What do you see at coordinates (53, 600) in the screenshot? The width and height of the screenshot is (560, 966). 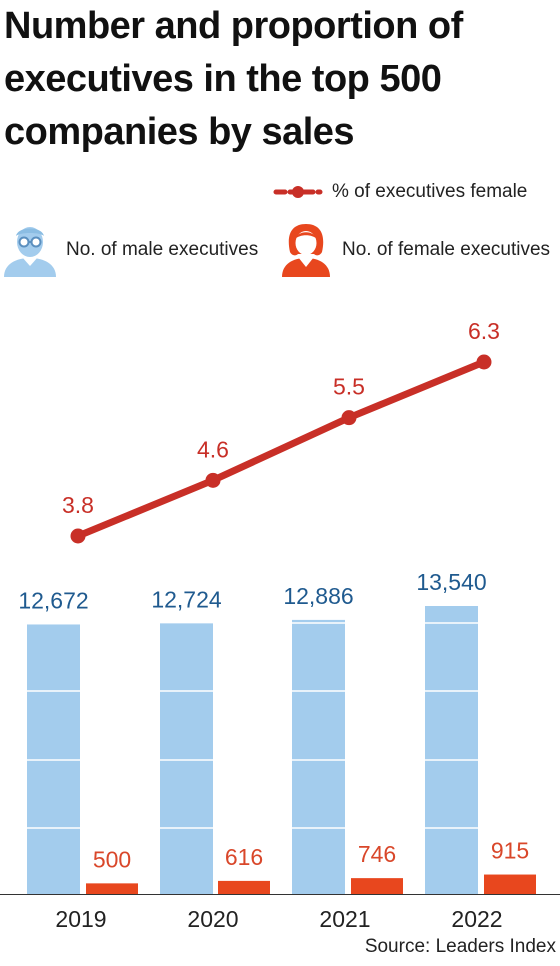 I see `male-value-label: 12,672` at bounding box center [53, 600].